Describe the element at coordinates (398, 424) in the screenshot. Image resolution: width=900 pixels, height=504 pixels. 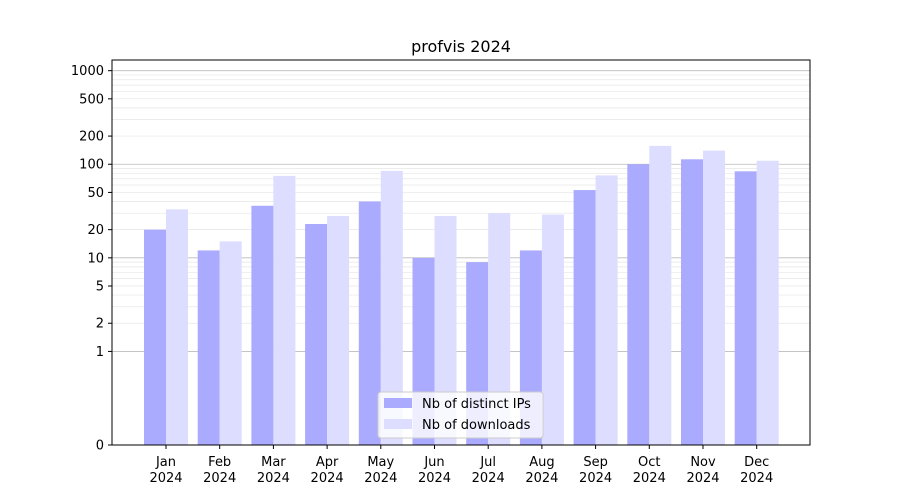
I see `legend-swatch-downloads` at that location.